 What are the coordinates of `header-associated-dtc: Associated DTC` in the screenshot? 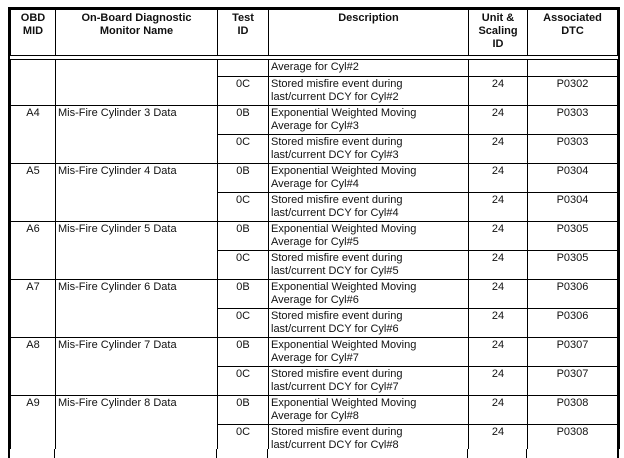 It's located at (572, 32).